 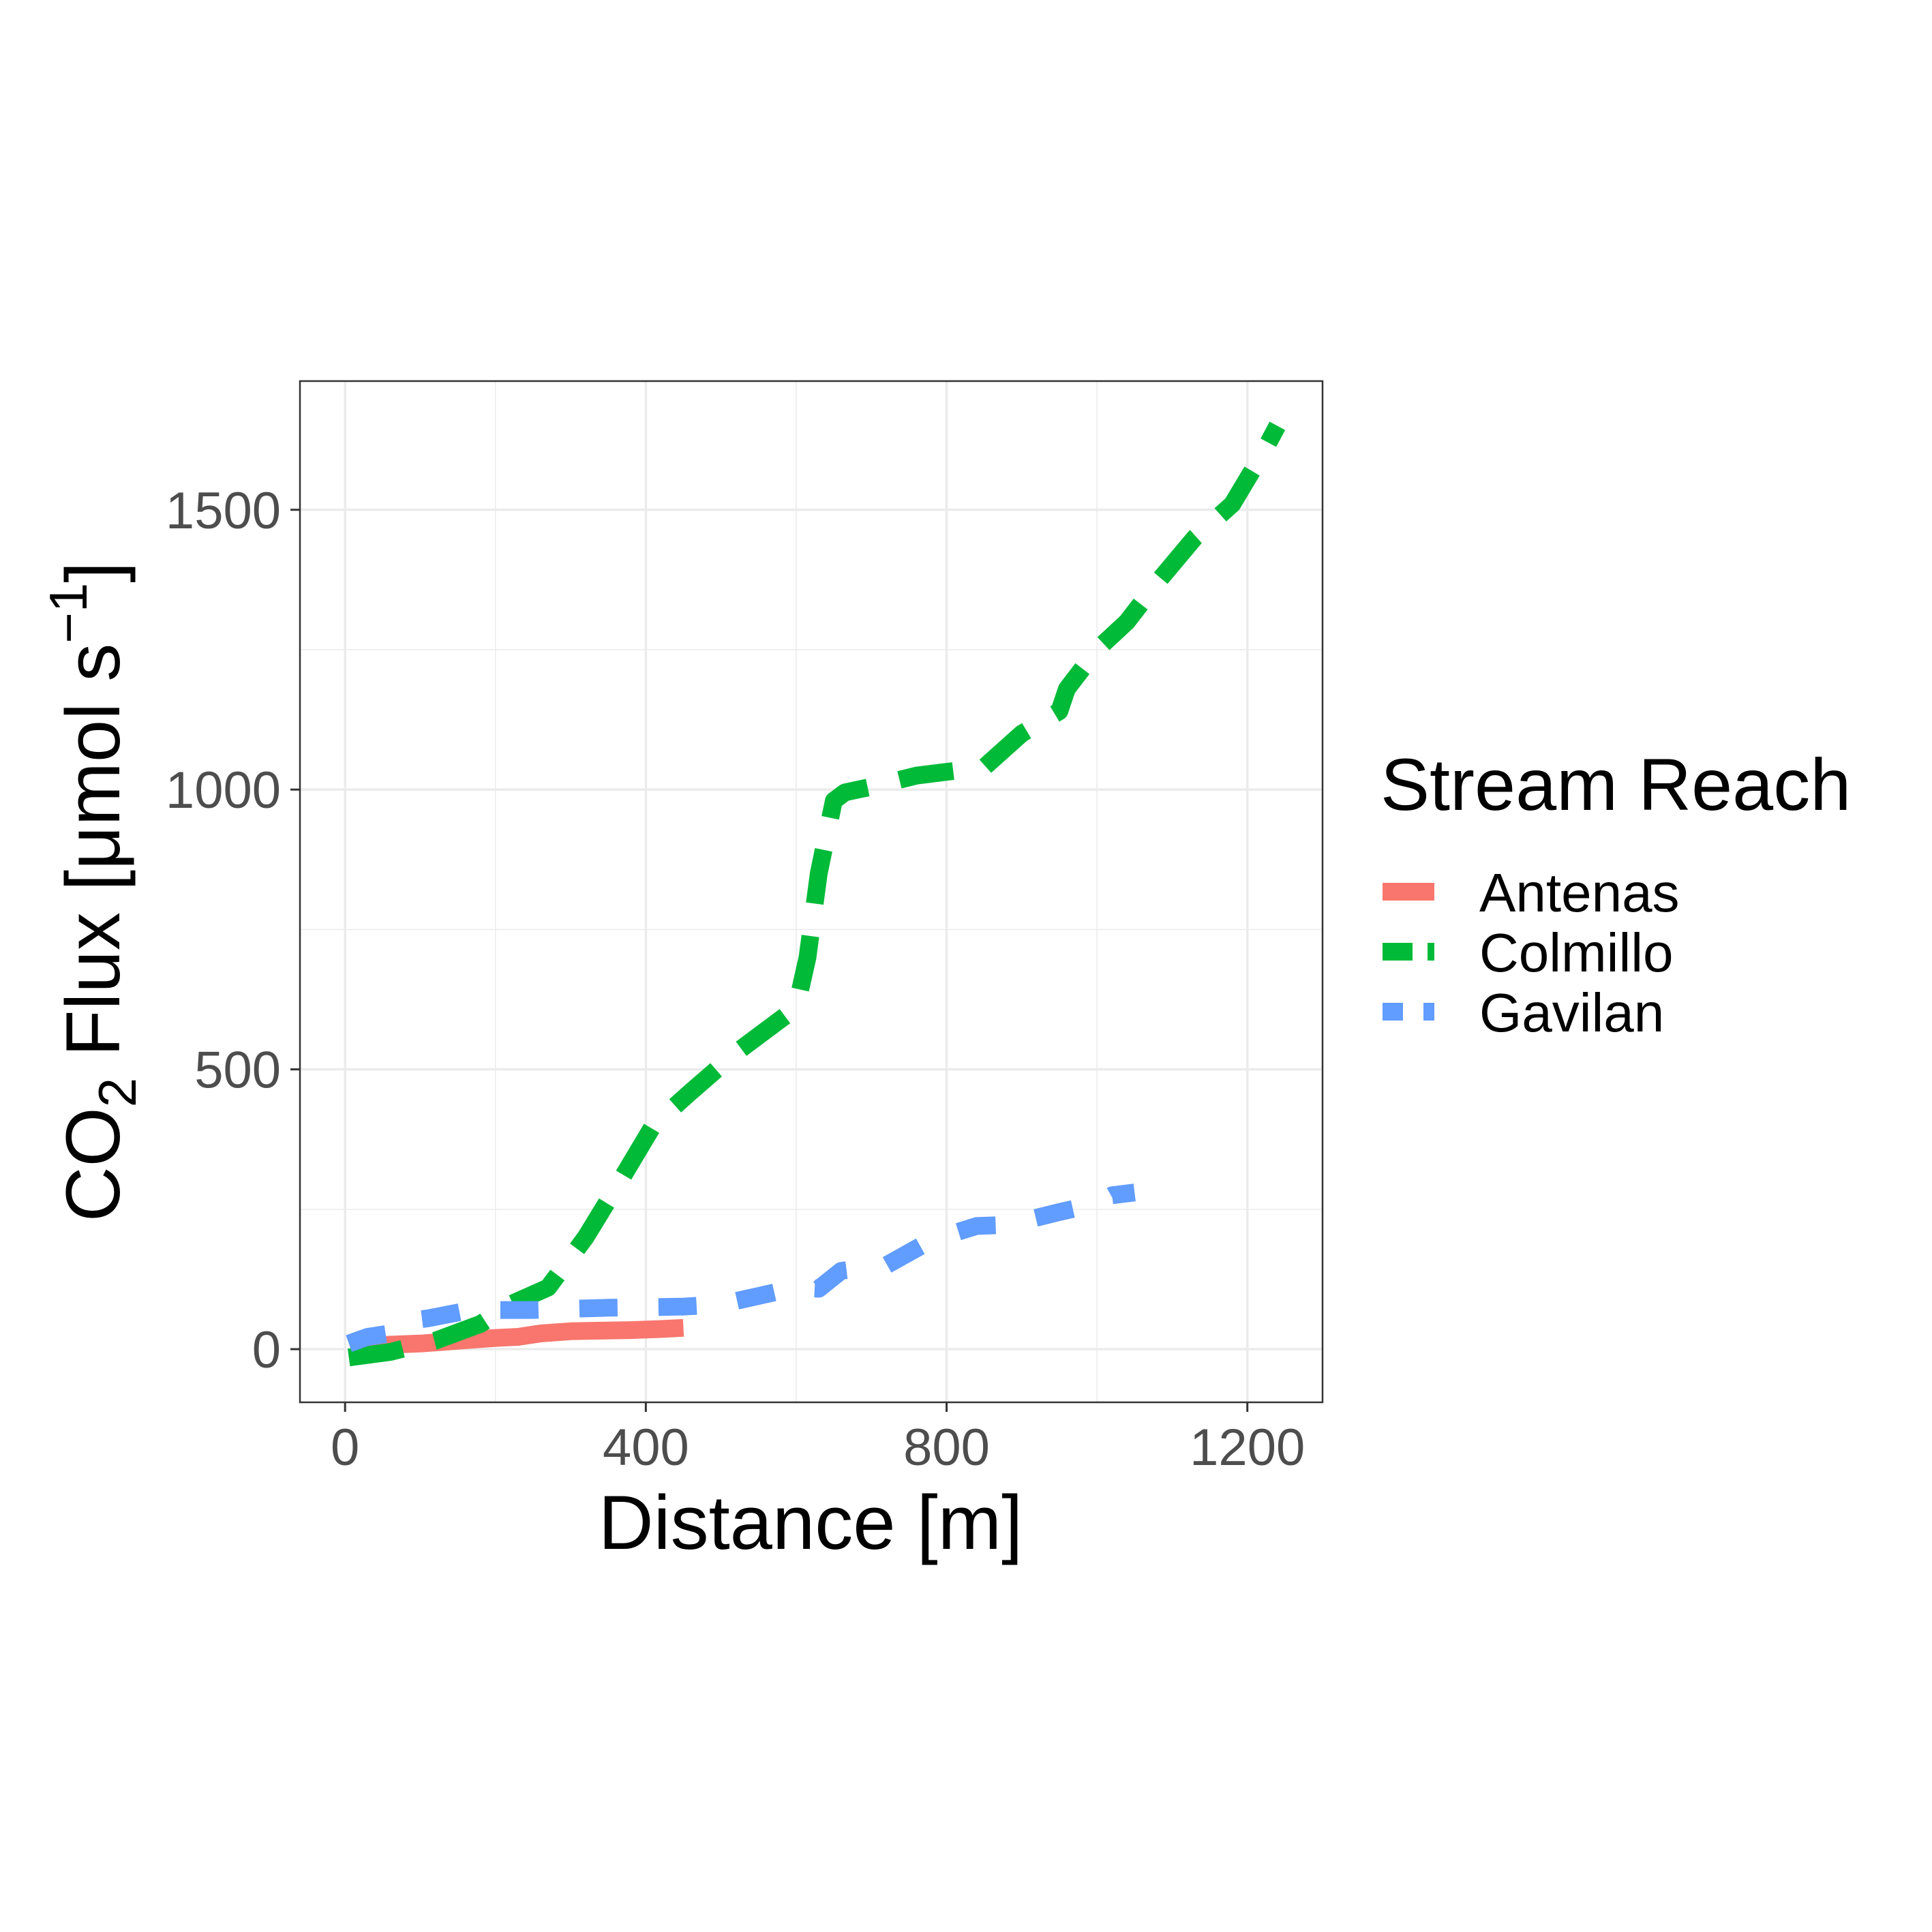 What do you see at coordinates (1572, 1012) in the screenshot?
I see `legend-label-gavilan: Gavilan` at bounding box center [1572, 1012].